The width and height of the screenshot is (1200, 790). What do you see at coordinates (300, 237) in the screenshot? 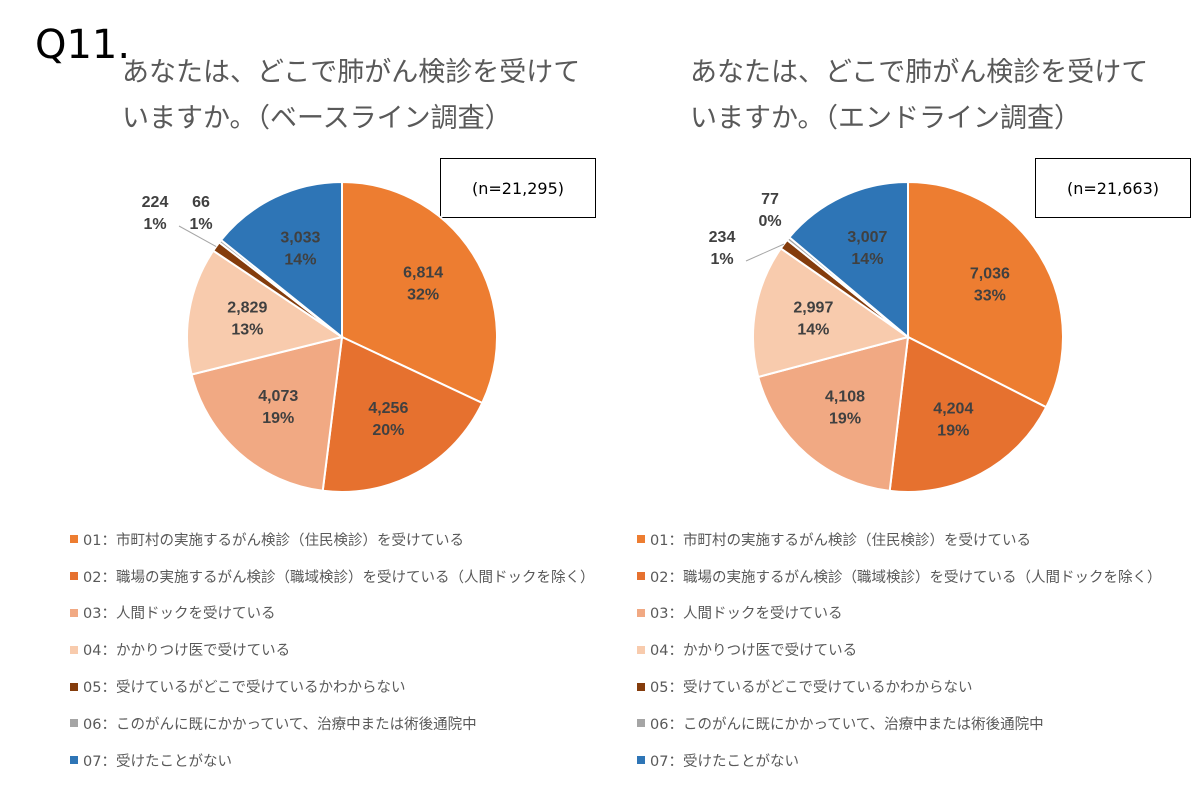
I see `value-label: 3,033` at bounding box center [300, 237].